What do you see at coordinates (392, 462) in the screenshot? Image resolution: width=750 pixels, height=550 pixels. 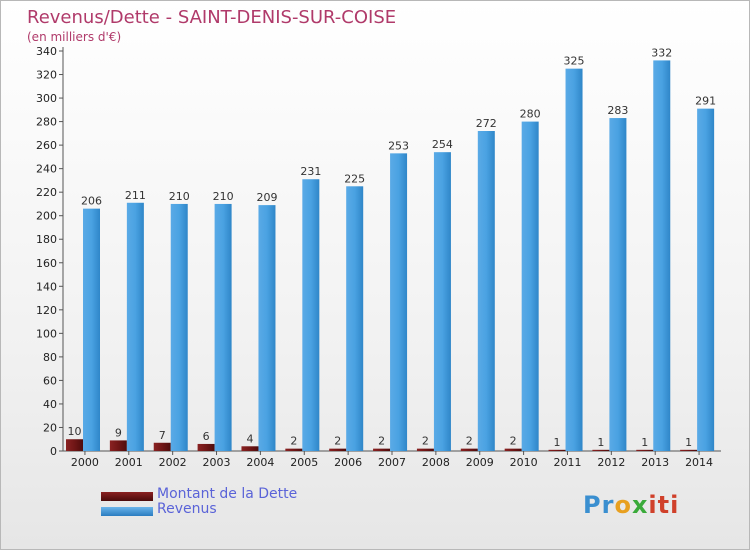 I see `x-tick-label: 2007` at bounding box center [392, 462].